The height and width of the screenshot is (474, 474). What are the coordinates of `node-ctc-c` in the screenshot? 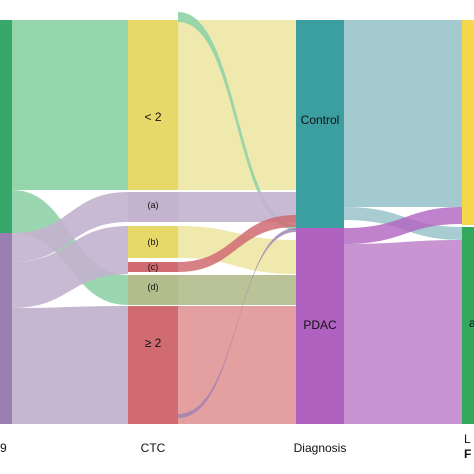 It's located at (153, 267).